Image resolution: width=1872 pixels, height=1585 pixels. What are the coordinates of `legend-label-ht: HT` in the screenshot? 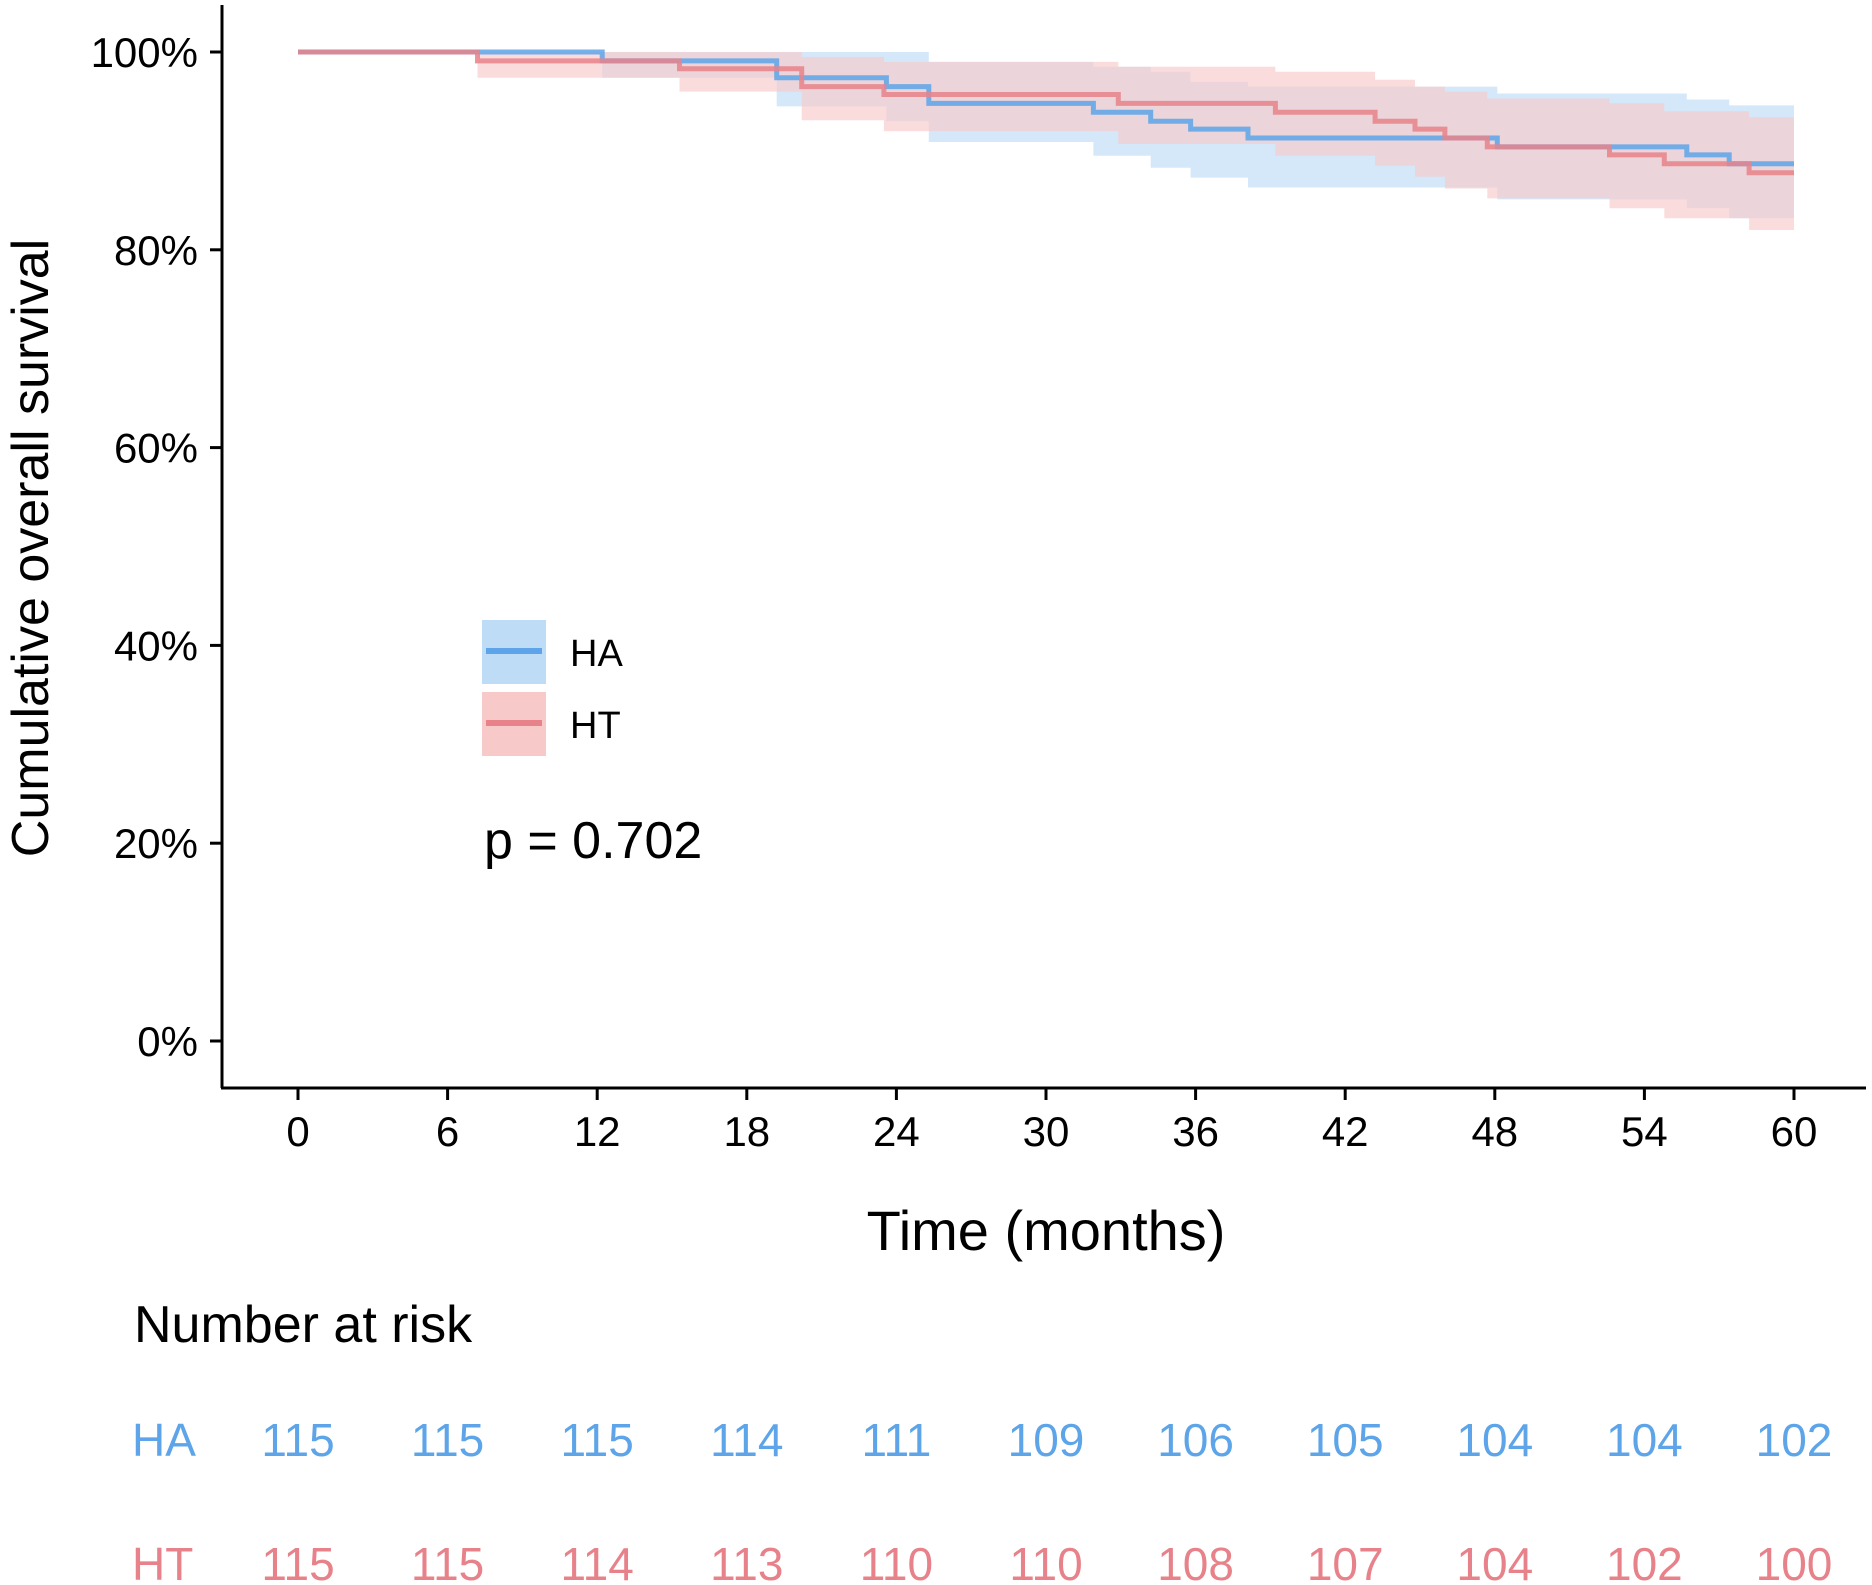 It's located at (595, 726).